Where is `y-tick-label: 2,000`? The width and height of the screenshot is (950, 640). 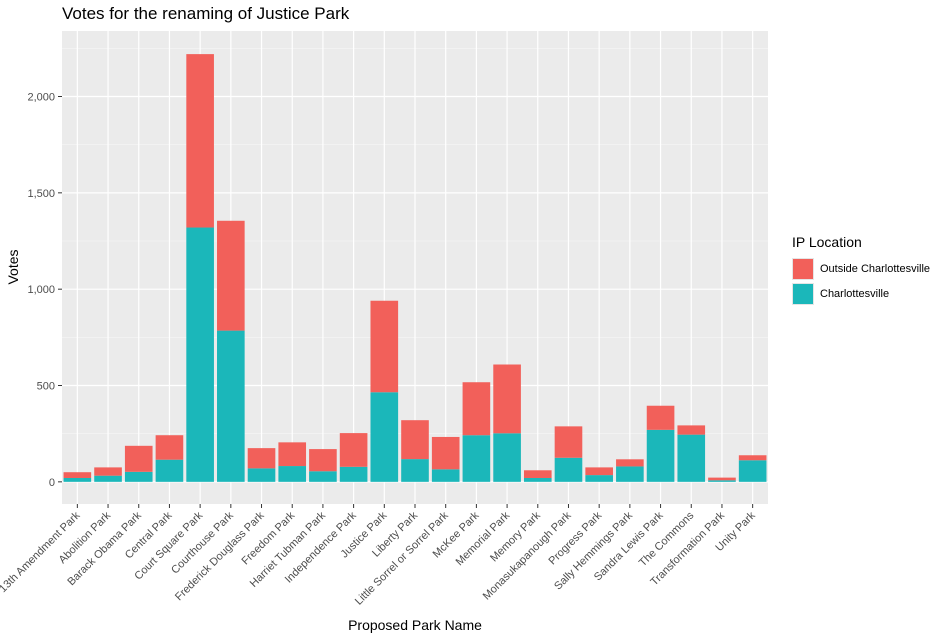
y-tick-label: 2,000 is located at coordinates (41, 98).